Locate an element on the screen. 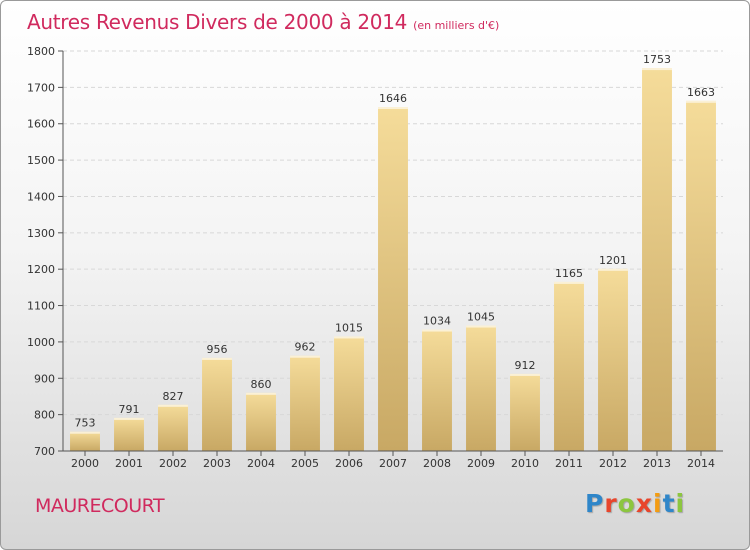 The image size is (750, 550). y-tick-label: 800 is located at coordinates (44, 415).